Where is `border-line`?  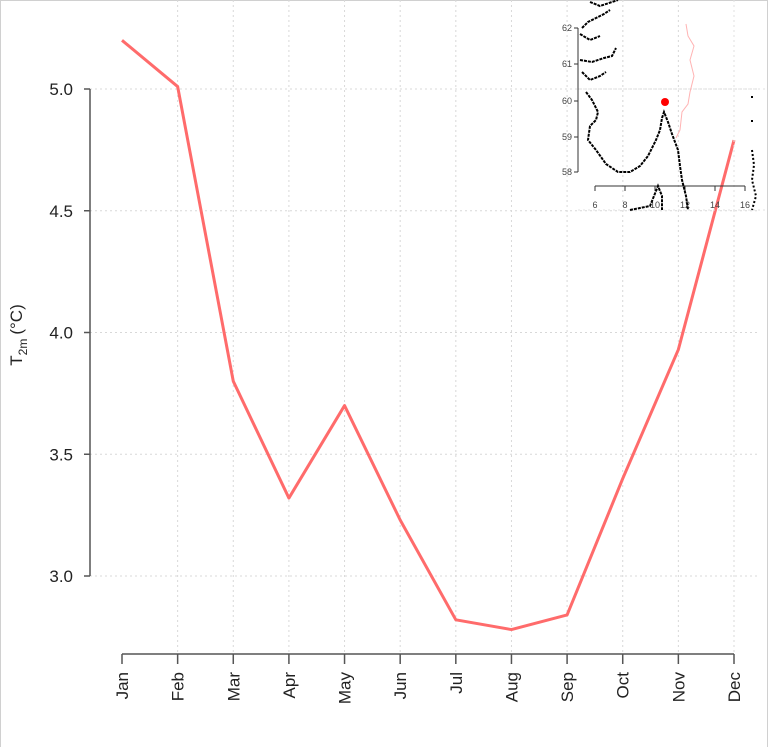 border-line is located at coordinates (685, 81).